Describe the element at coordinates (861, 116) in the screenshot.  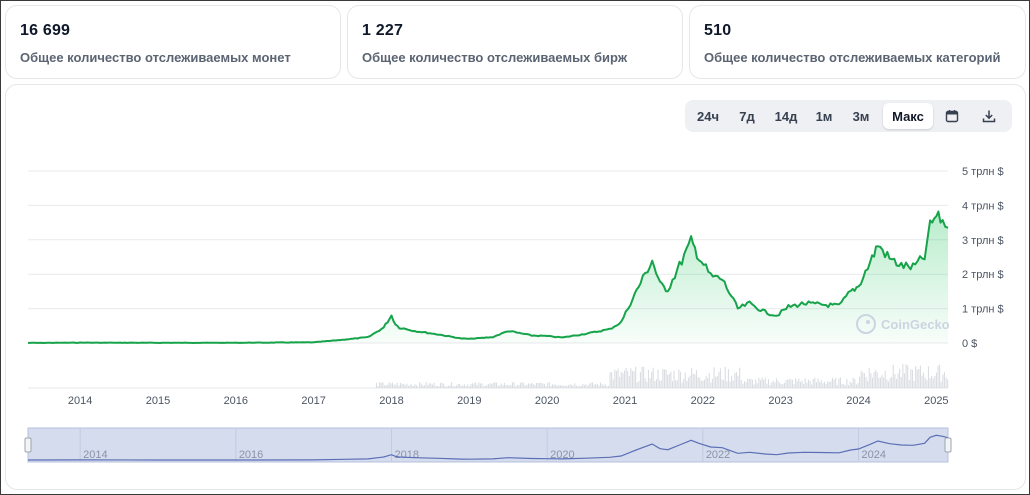
I see `range-3m-button: 3м` at that location.